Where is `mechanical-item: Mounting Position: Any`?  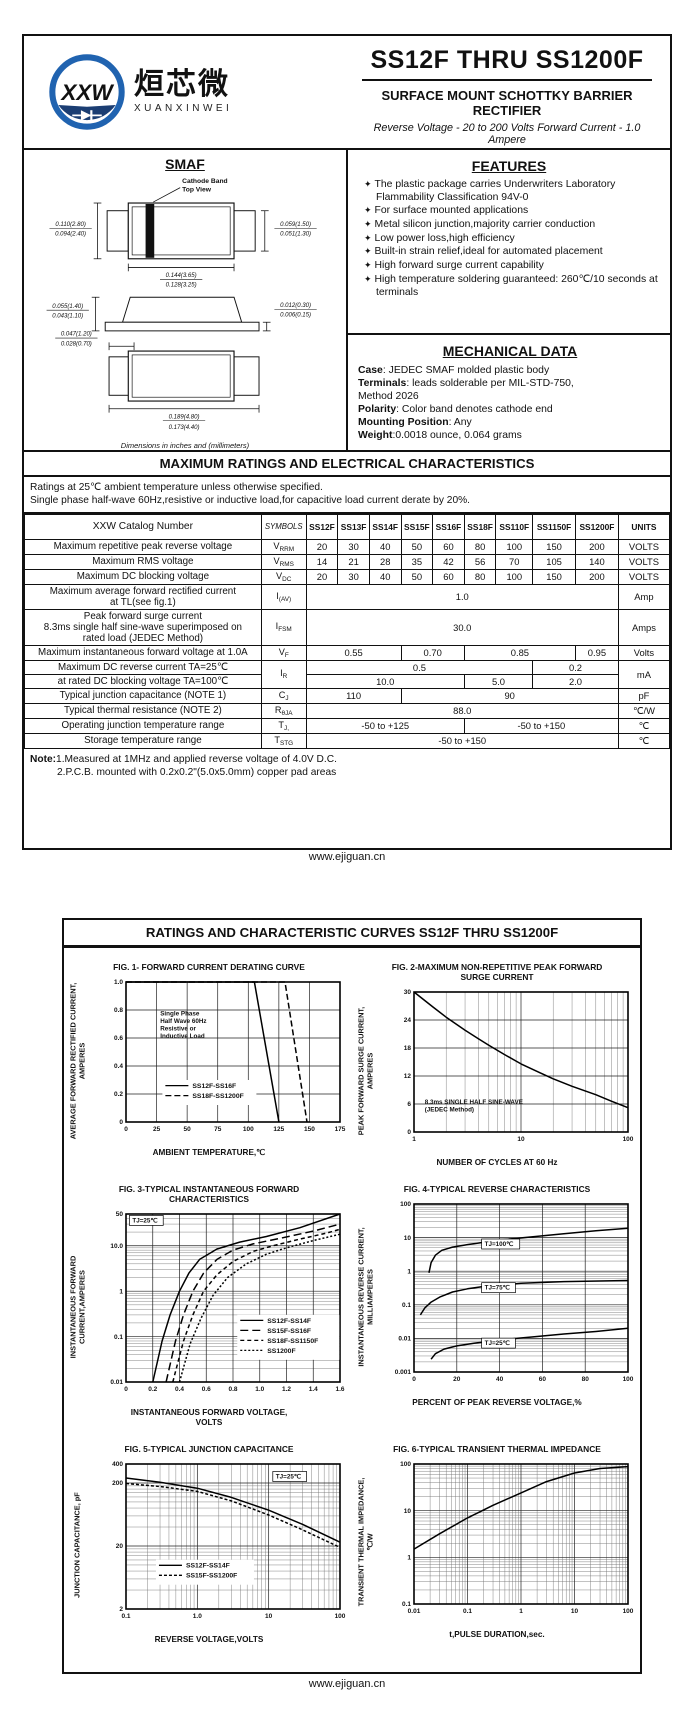 mechanical-item: Mounting Position: Any is located at coordinates (415, 422).